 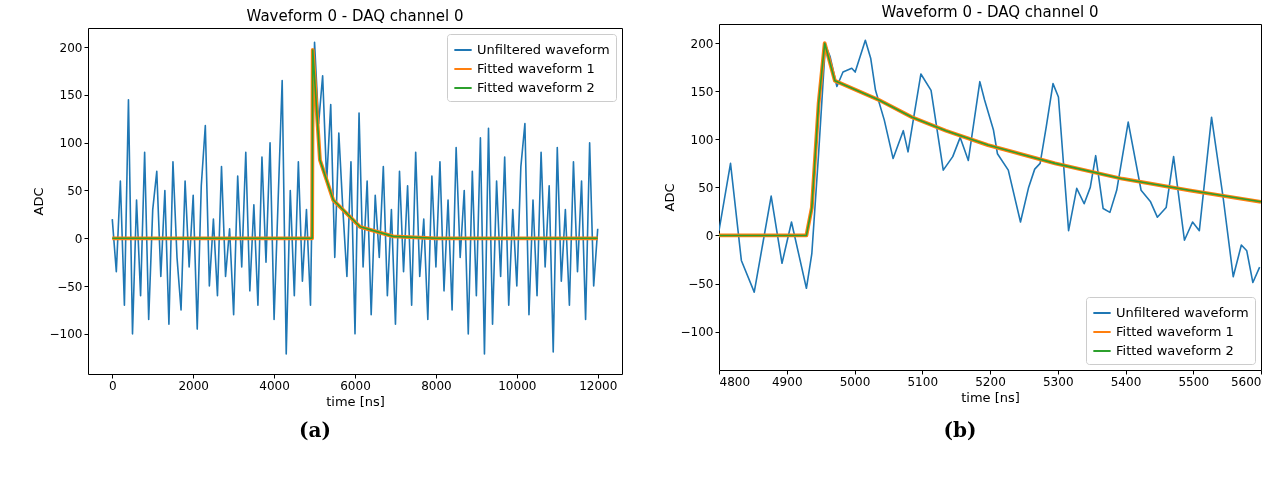 I want to click on x-tick-label: 6000, so click(x=355, y=385).